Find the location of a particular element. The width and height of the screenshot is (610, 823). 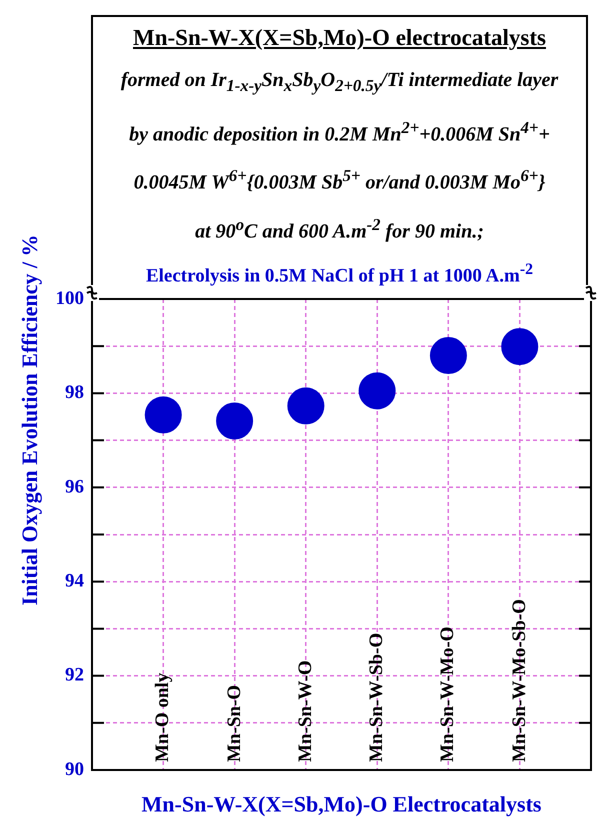

y-tick-label: 92 is located at coordinates (74, 675).